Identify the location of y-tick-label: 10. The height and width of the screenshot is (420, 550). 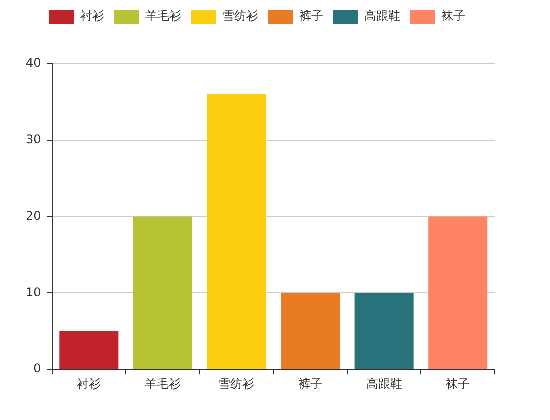
(34, 292).